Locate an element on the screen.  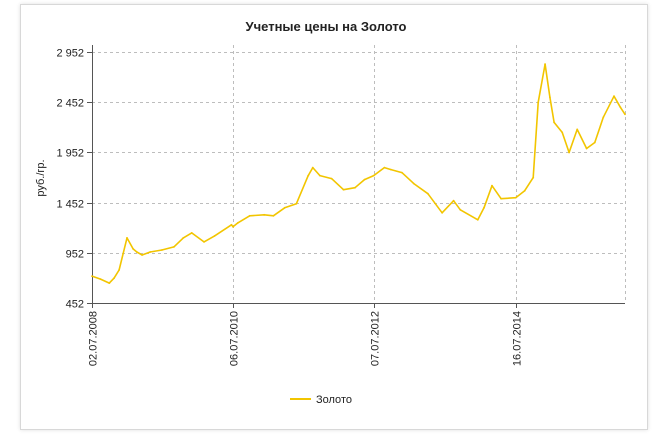
y-axis-label: руб./гр. is located at coordinates (41, 177).